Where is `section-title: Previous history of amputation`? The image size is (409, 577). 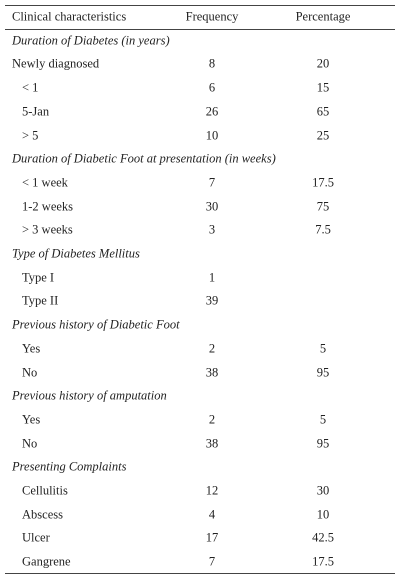 section-title: Previous history of amputation is located at coordinates (89, 395).